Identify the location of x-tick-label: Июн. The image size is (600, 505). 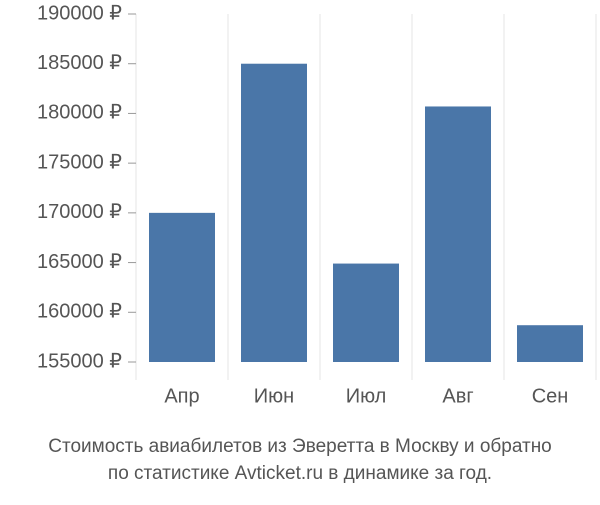
(274, 396).